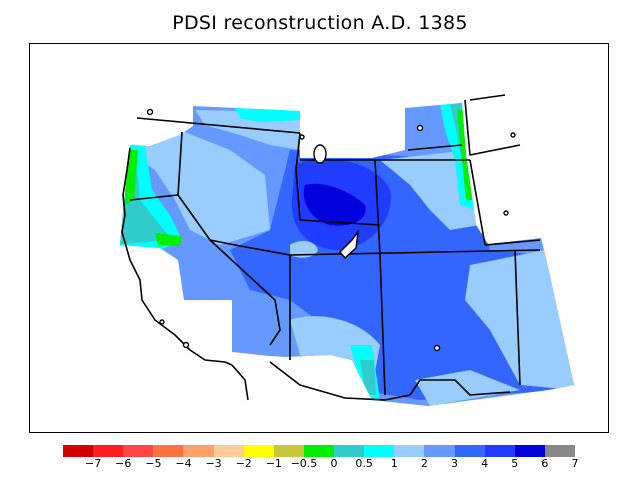  I want to click on colorbar-label: −4, so click(183, 463).